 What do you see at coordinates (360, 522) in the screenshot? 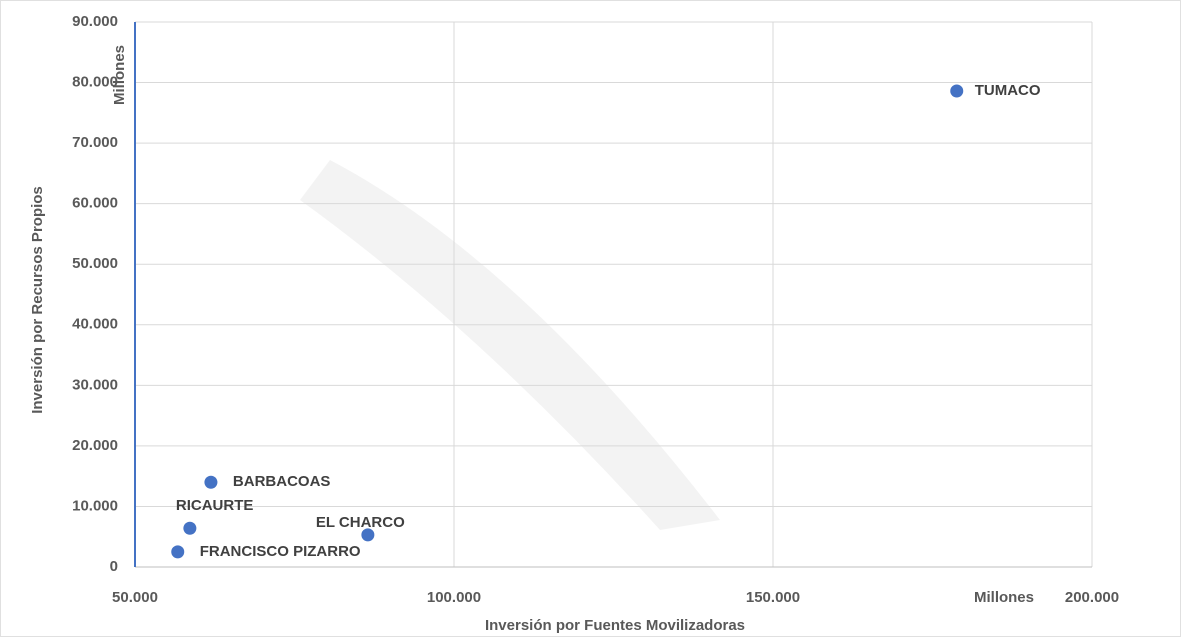
I see `point-label: EL CHARCO` at bounding box center [360, 522].